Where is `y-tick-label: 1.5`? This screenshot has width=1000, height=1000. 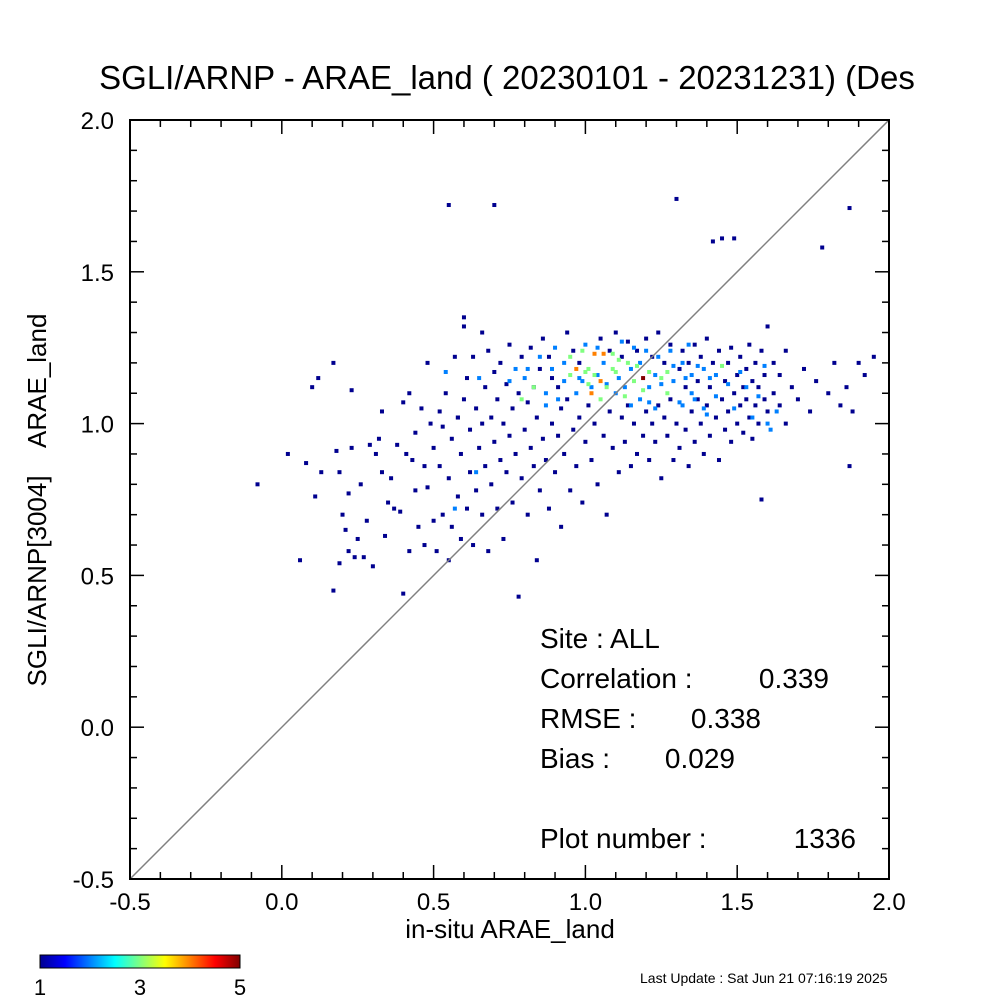 y-tick-label: 1.5 is located at coordinates (97, 273).